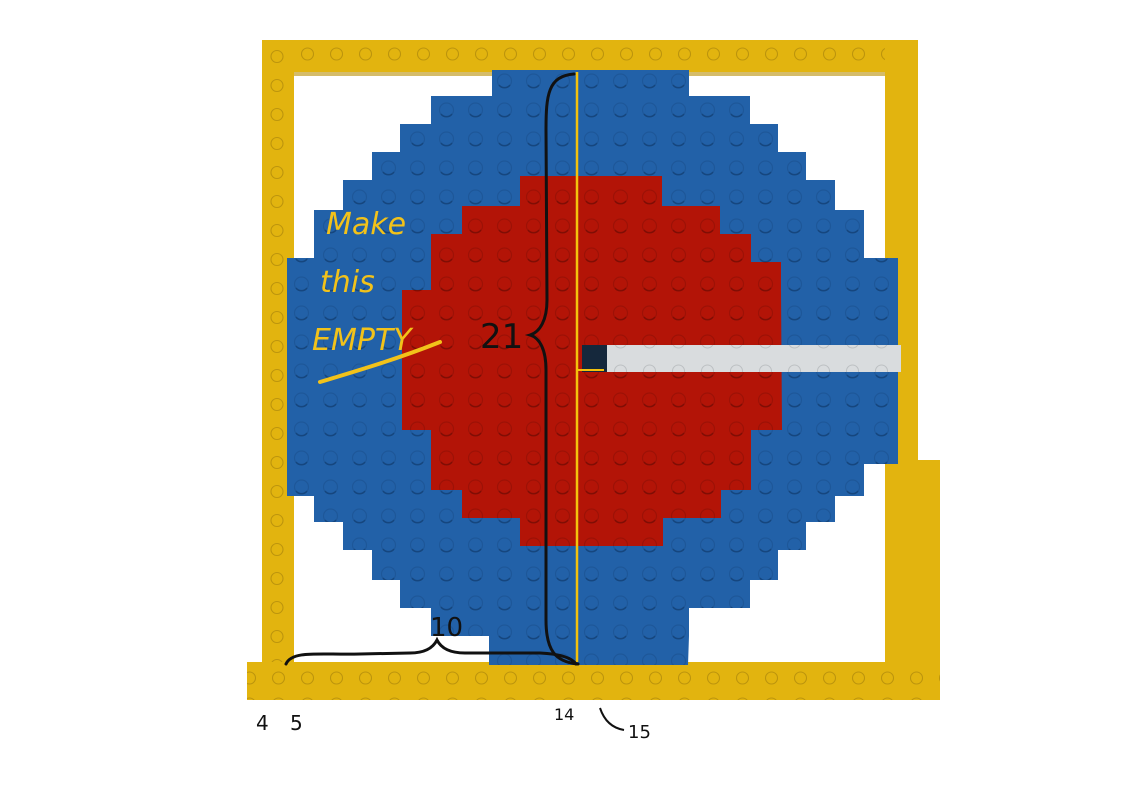  I want to click on height-brace, so click(552, 369).